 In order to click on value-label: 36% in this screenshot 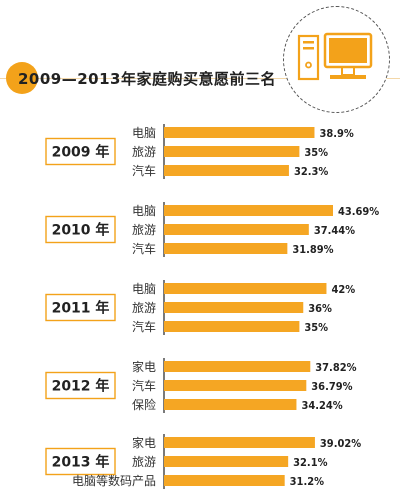, I will do `click(320, 308)`.